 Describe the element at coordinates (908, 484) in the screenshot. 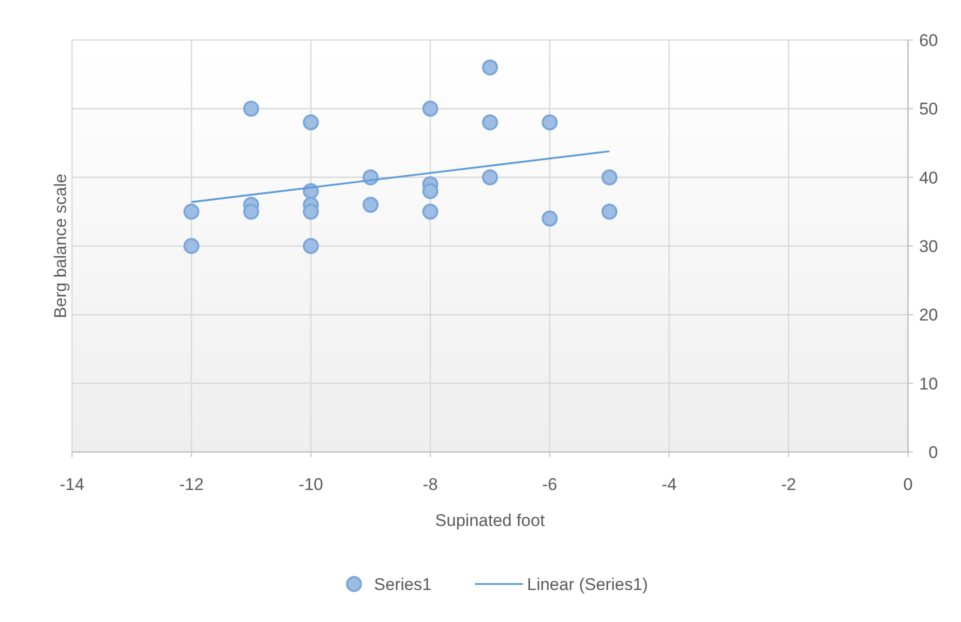

I see `x-tick-label: 0` at that location.